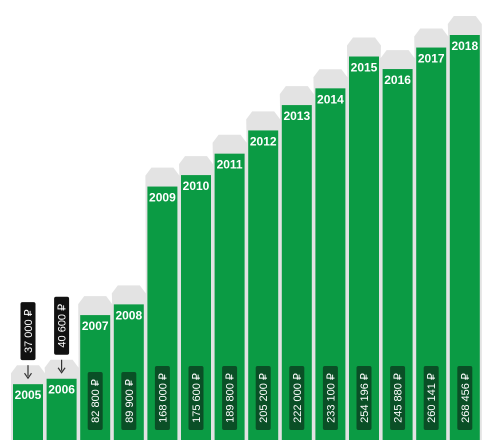  What do you see at coordinates (61, 370) in the screenshot?
I see `callout-arrowhead-2006` at bounding box center [61, 370].